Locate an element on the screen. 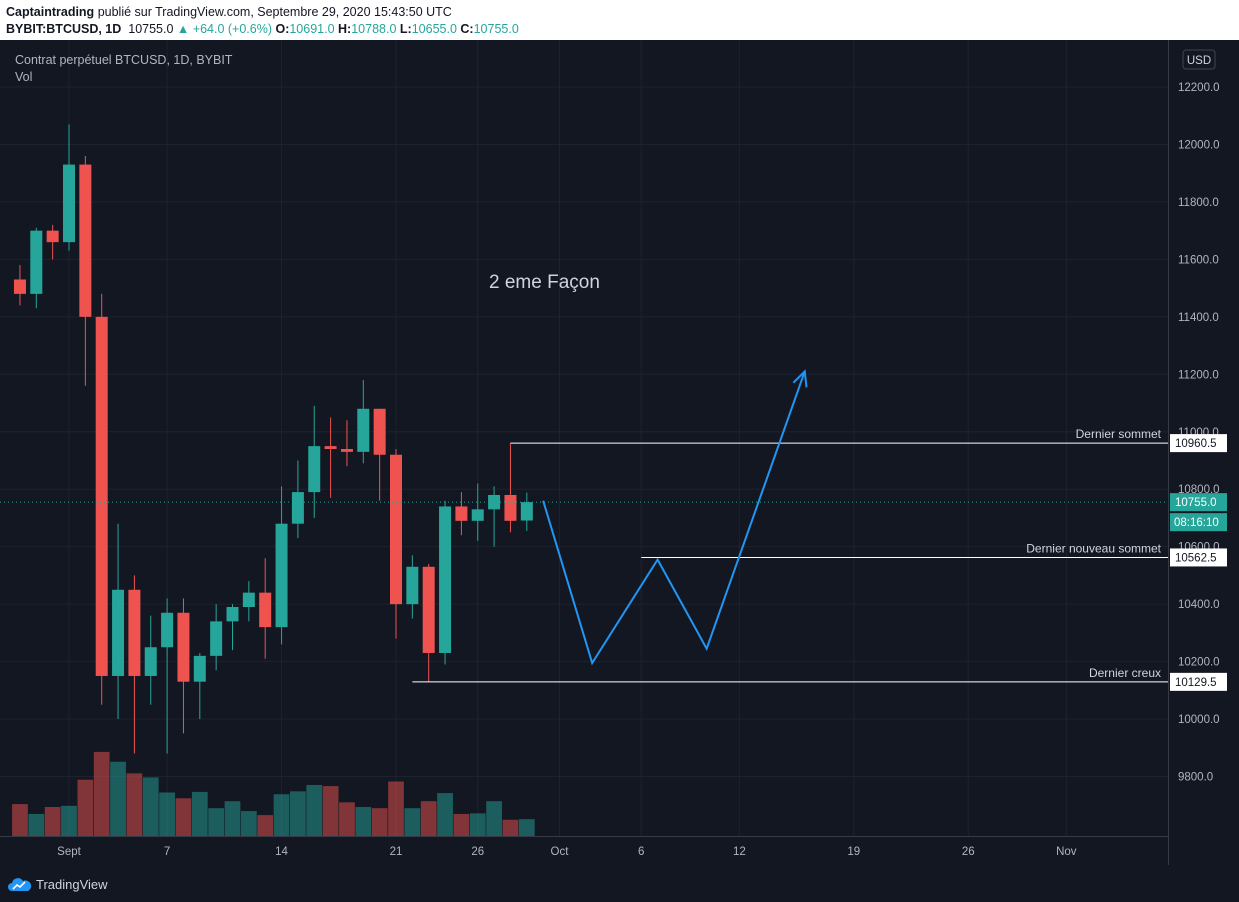 The width and height of the screenshot is (1239, 902). open-value: 10691.0 is located at coordinates (312, 29).